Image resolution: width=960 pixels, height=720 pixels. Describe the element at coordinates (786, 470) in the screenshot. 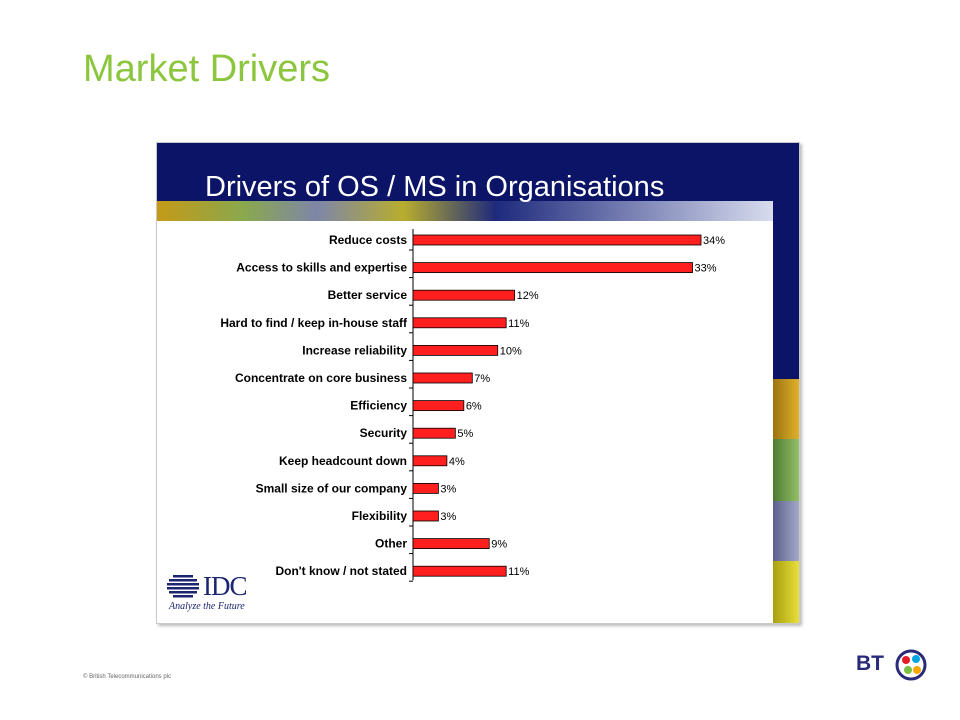

I see `side-bar-segment-green` at that location.